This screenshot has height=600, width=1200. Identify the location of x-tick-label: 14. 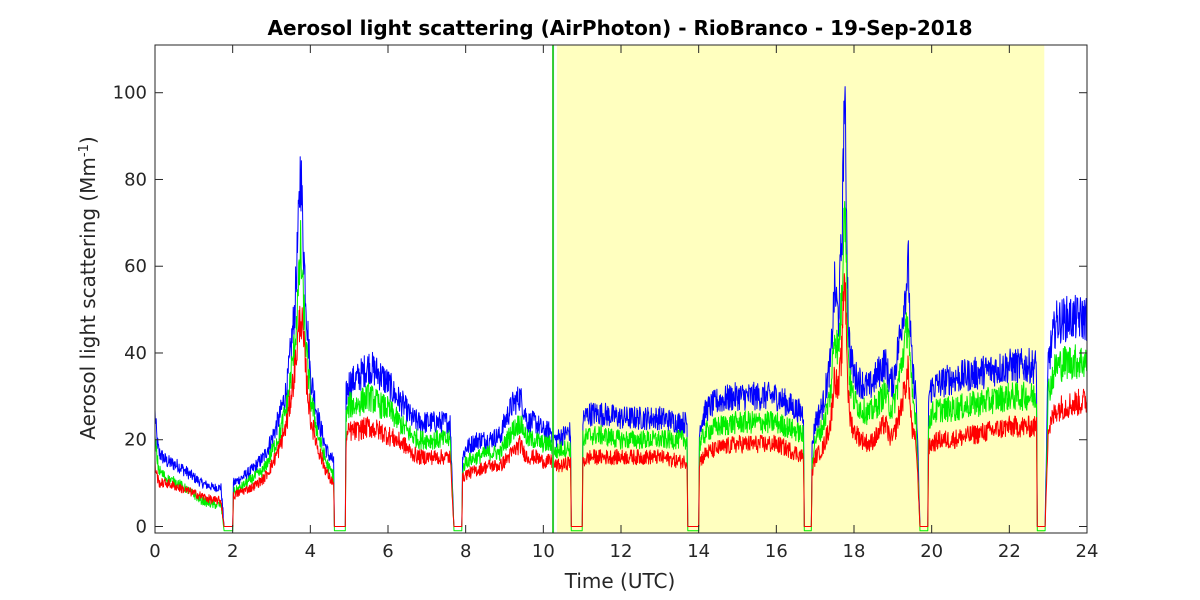
(698, 551).